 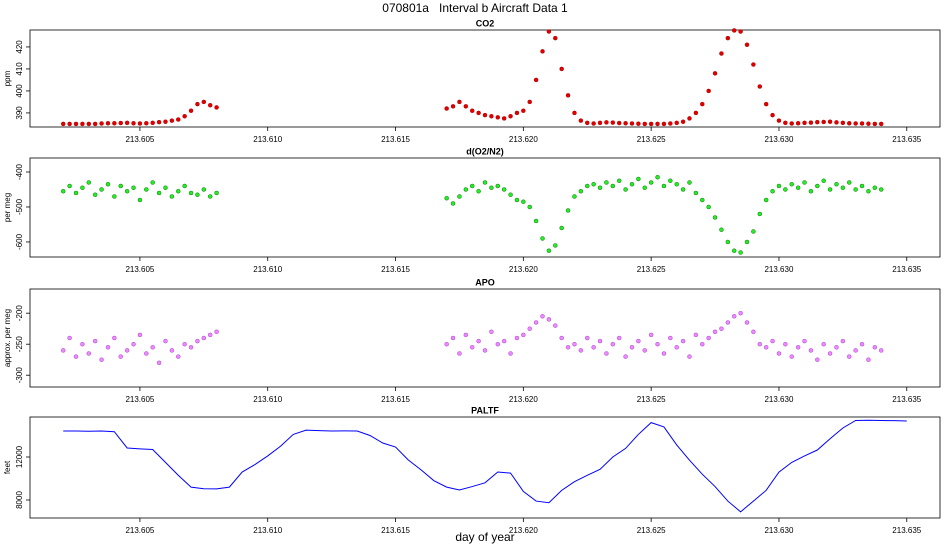 What do you see at coordinates (7, 338) in the screenshot?
I see `y-axis-label: approx. per meg` at bounding box center [7, 338].